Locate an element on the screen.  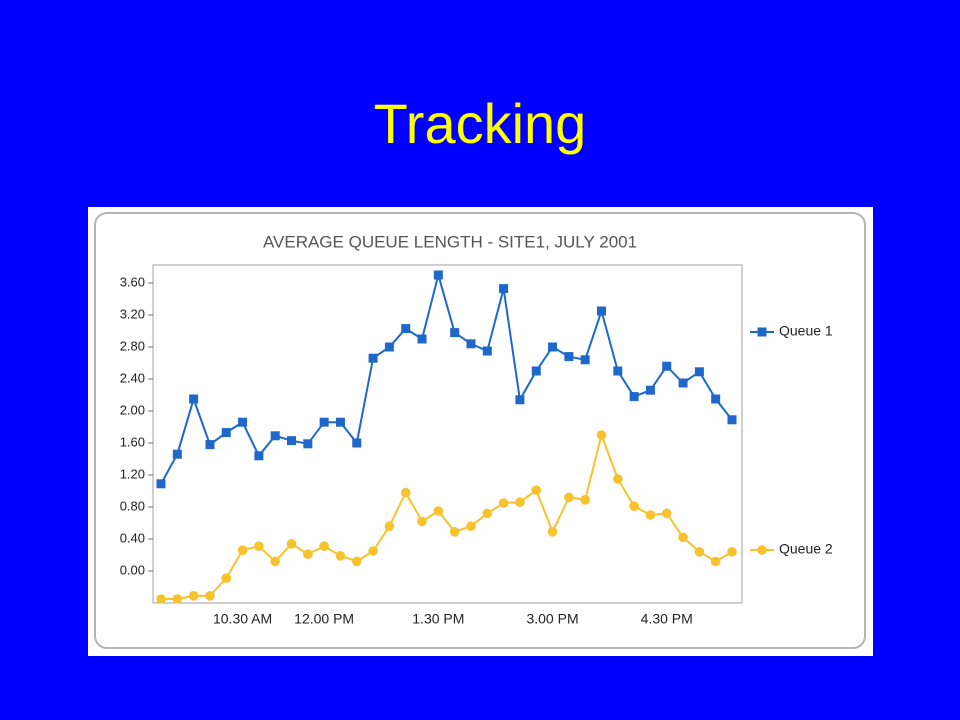
x-tick-label: 10.30 AM is located at coordinates (242, 619).